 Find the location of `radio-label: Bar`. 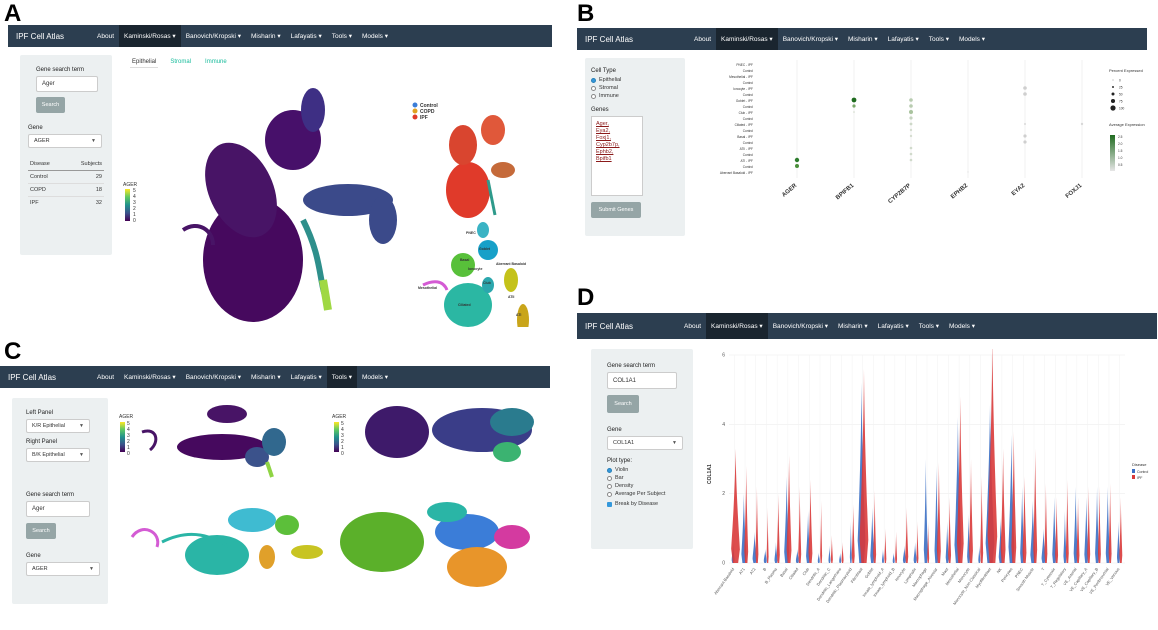

radio-label: Bar is located at coordinates (619, 478).